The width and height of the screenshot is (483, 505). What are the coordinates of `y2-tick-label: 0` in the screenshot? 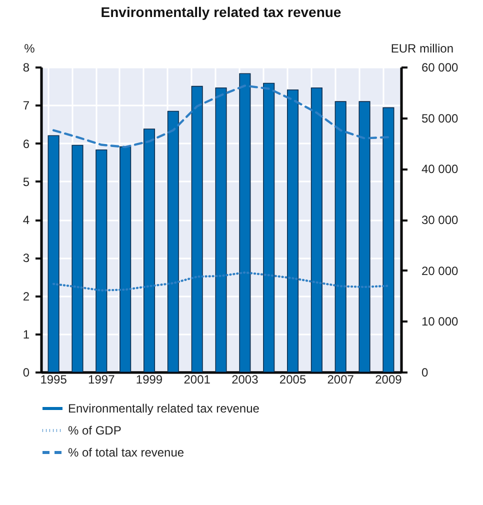 It's located at (425, 373).